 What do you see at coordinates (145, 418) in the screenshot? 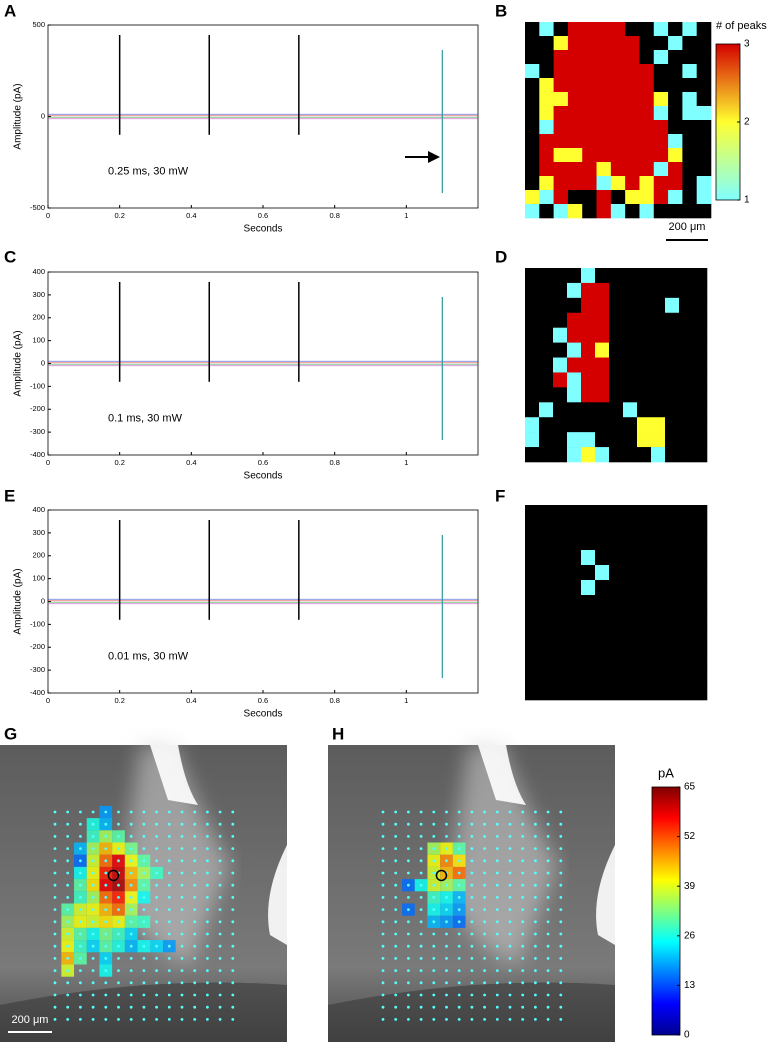
I see `annotation: 0.1 ms, 30 mW` at bounding box center [145, 418].